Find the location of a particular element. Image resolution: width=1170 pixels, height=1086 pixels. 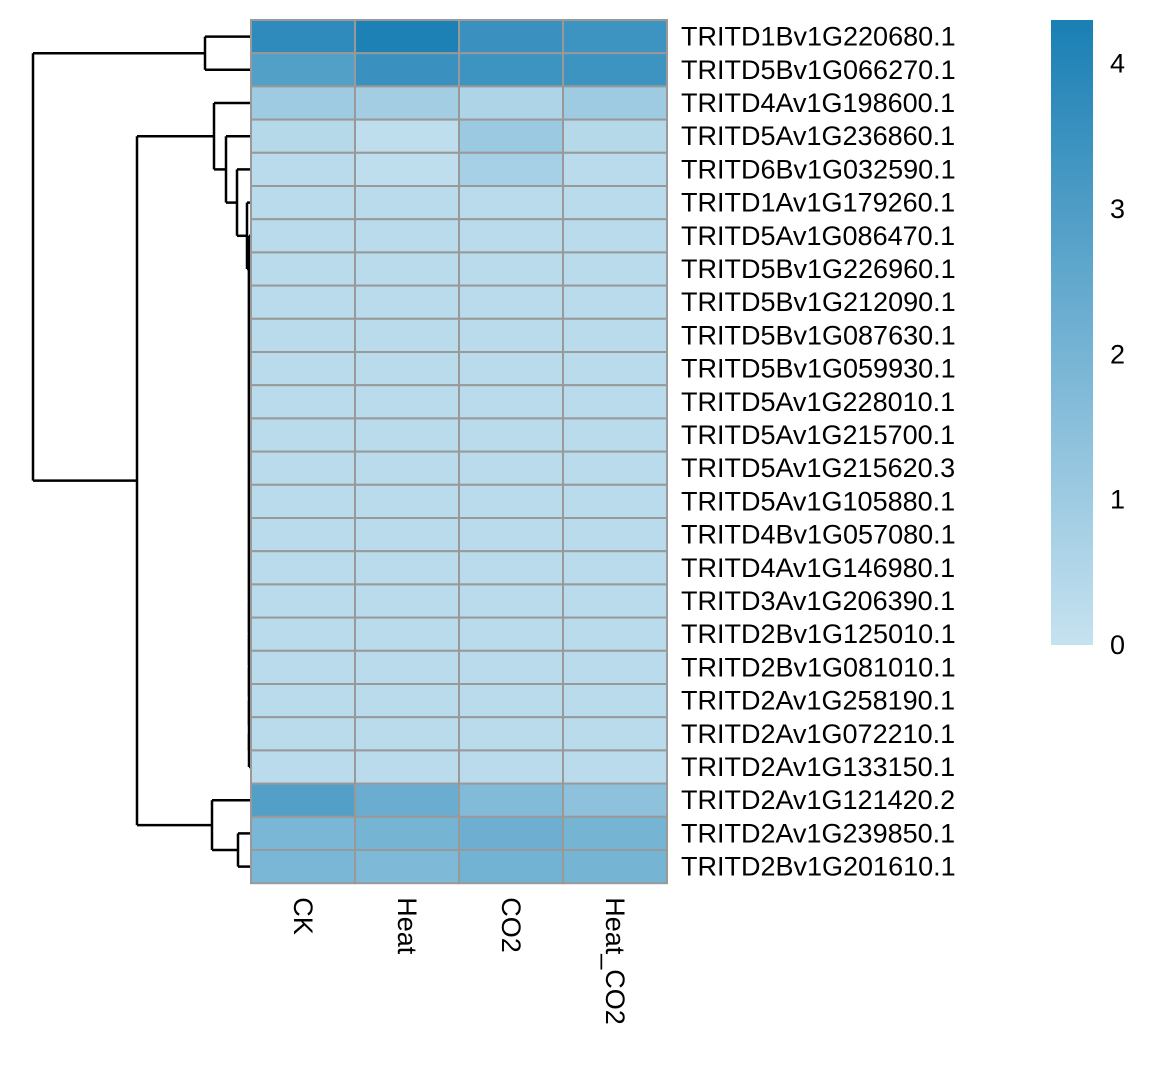

column-label: Heat is located at coordinates (407, 926).